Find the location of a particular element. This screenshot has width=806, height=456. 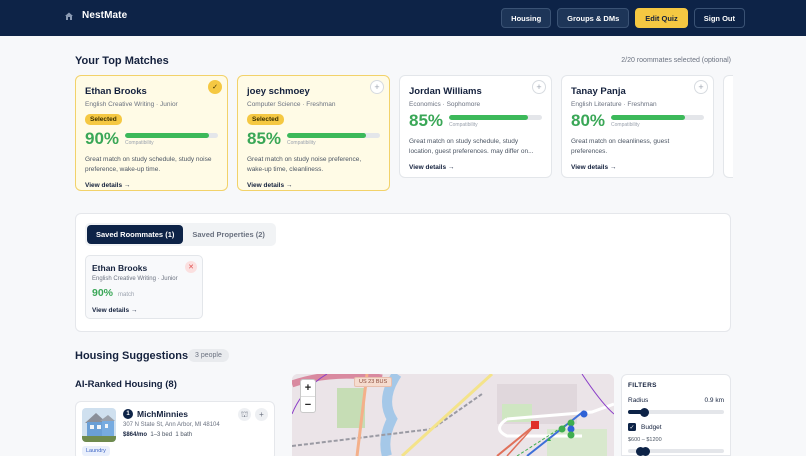

zoom-out-button: − is located at coordinates (308, 404).